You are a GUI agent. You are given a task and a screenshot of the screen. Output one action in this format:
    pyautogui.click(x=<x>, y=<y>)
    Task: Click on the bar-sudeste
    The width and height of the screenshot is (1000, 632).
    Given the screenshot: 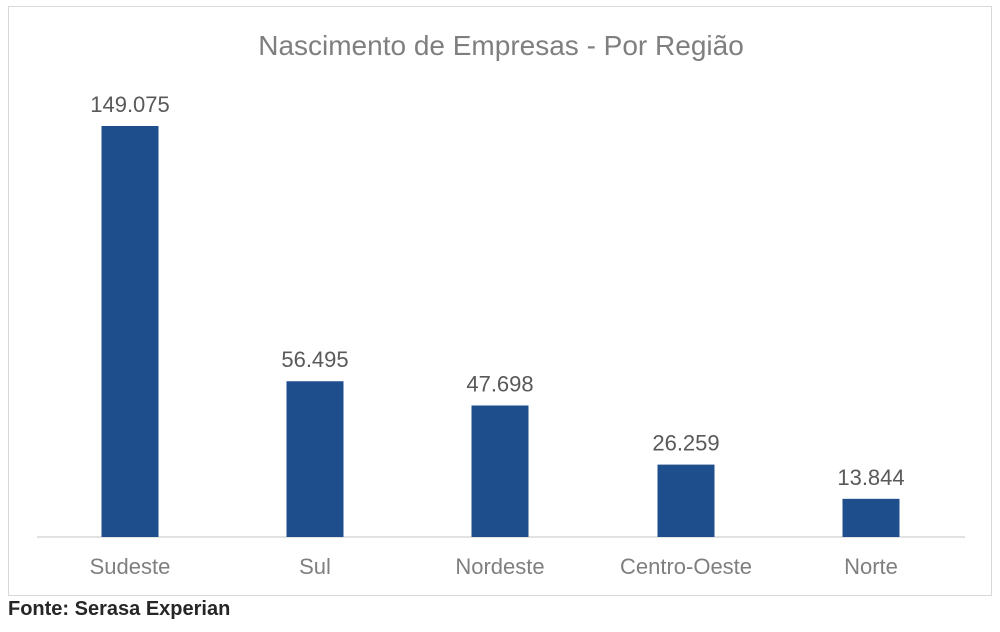 What is the action you would take?
    pyautogui.click(x=130, y=331)
    